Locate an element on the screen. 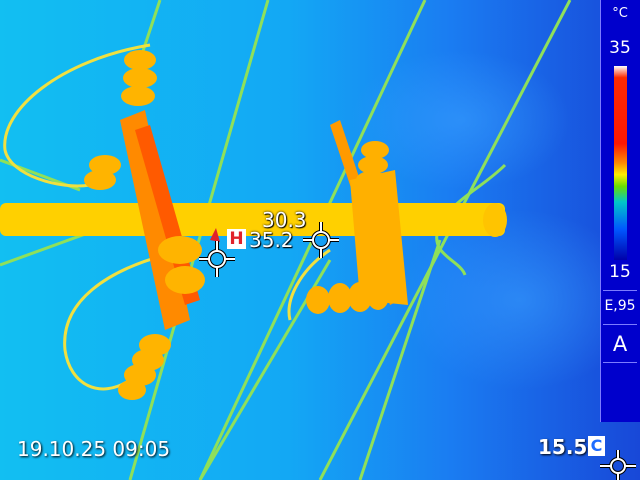  color-palette-bar is located at coordinates (620, 163).